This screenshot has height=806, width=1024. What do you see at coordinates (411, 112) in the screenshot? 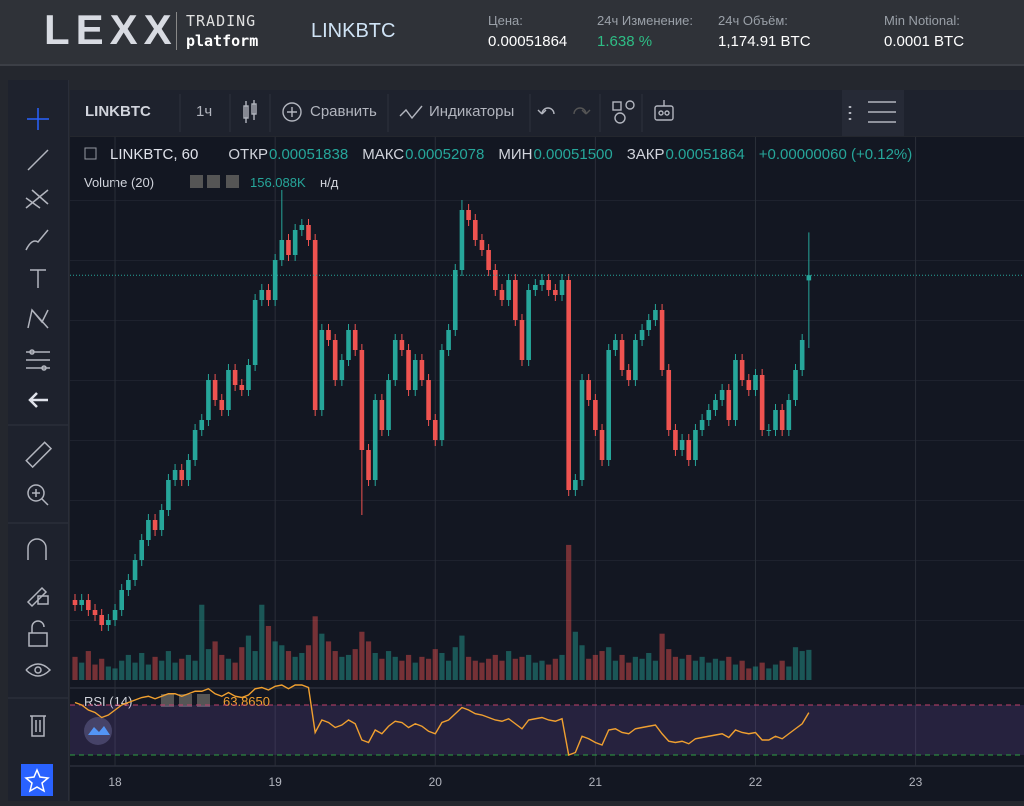
I see `indicators-icon` at bounding box center [411, 112].